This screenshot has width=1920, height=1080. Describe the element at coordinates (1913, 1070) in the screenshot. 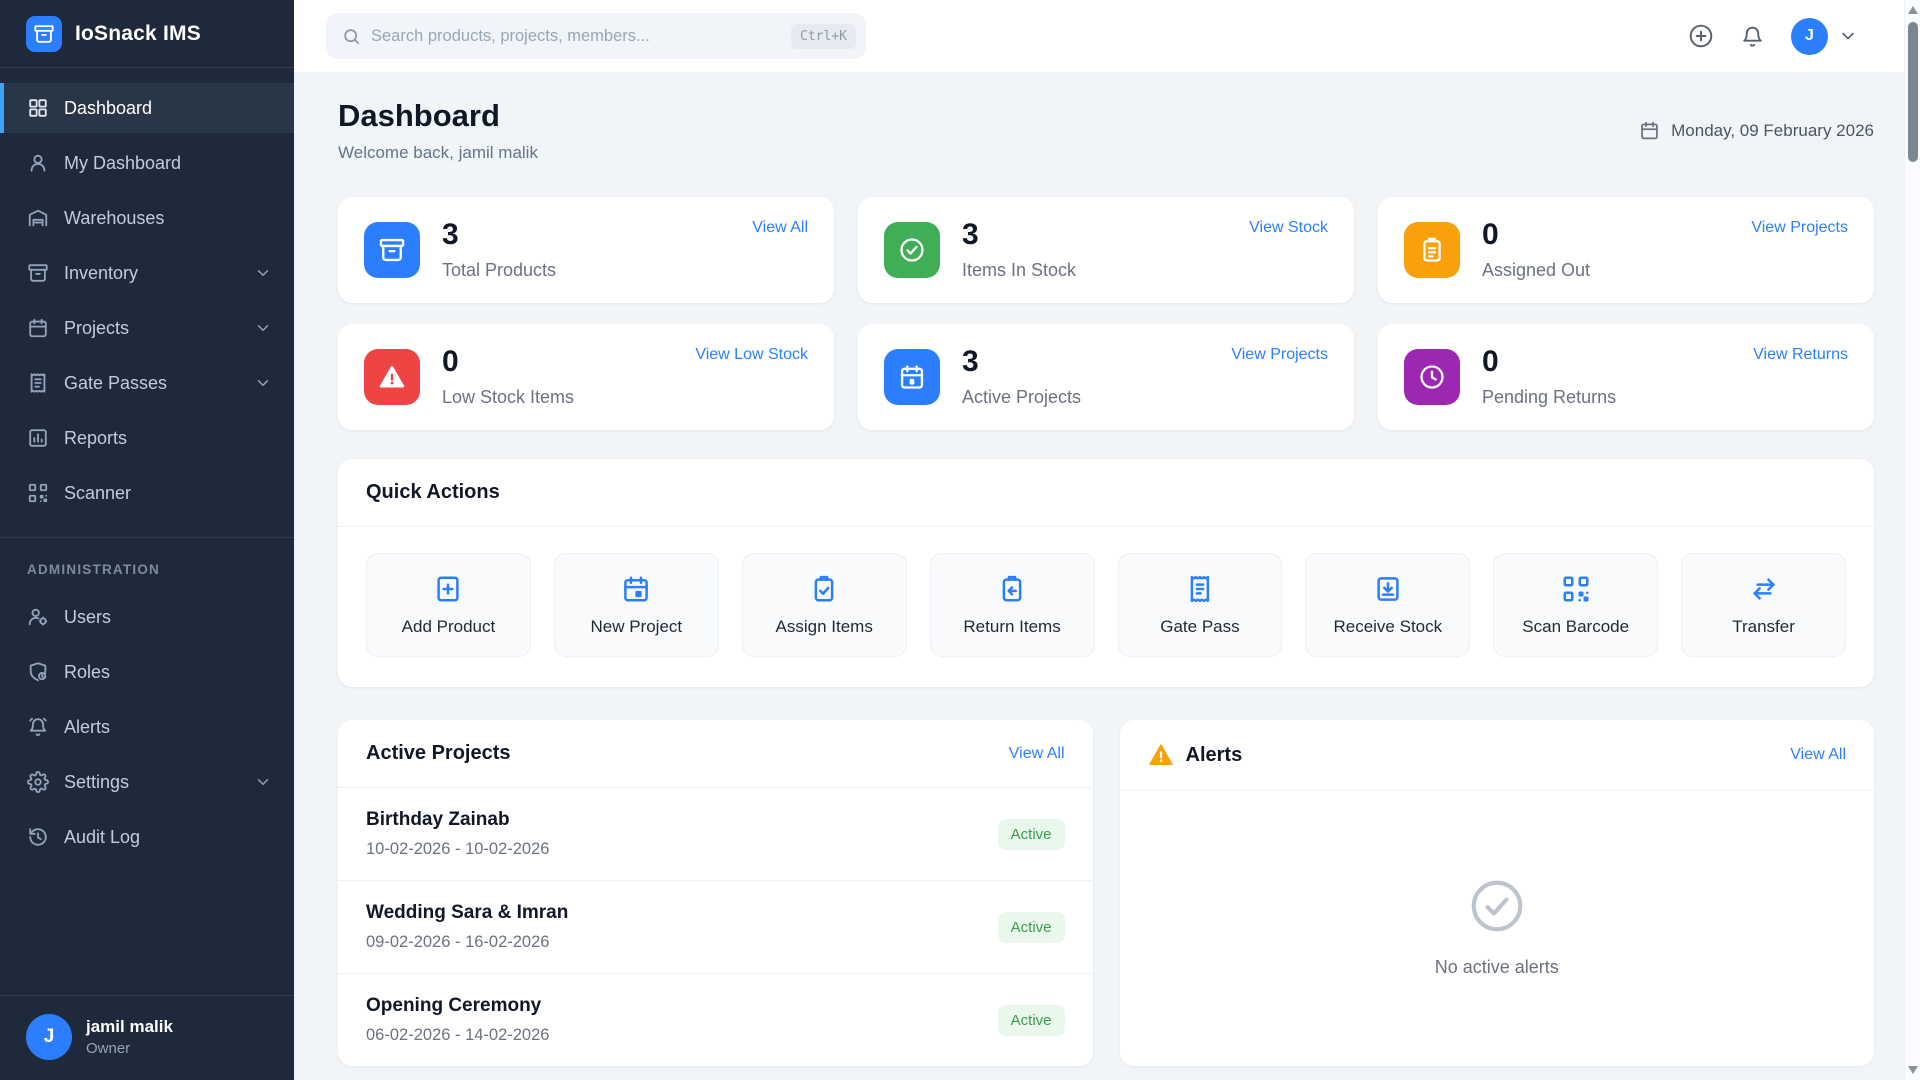

I see `scroll-down-arrow` at that location.